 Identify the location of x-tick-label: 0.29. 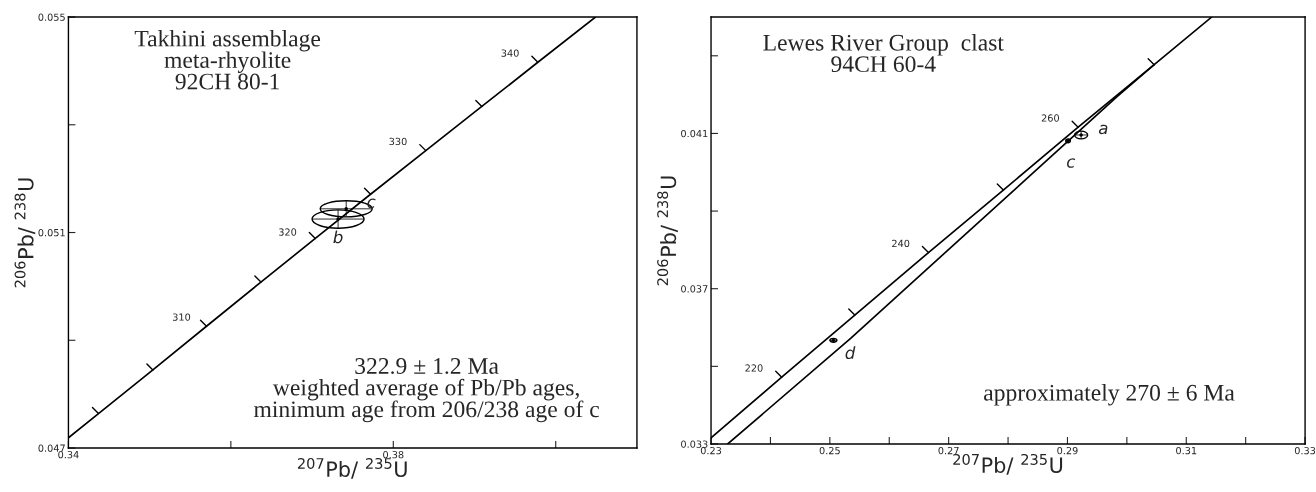
(1067, 450).